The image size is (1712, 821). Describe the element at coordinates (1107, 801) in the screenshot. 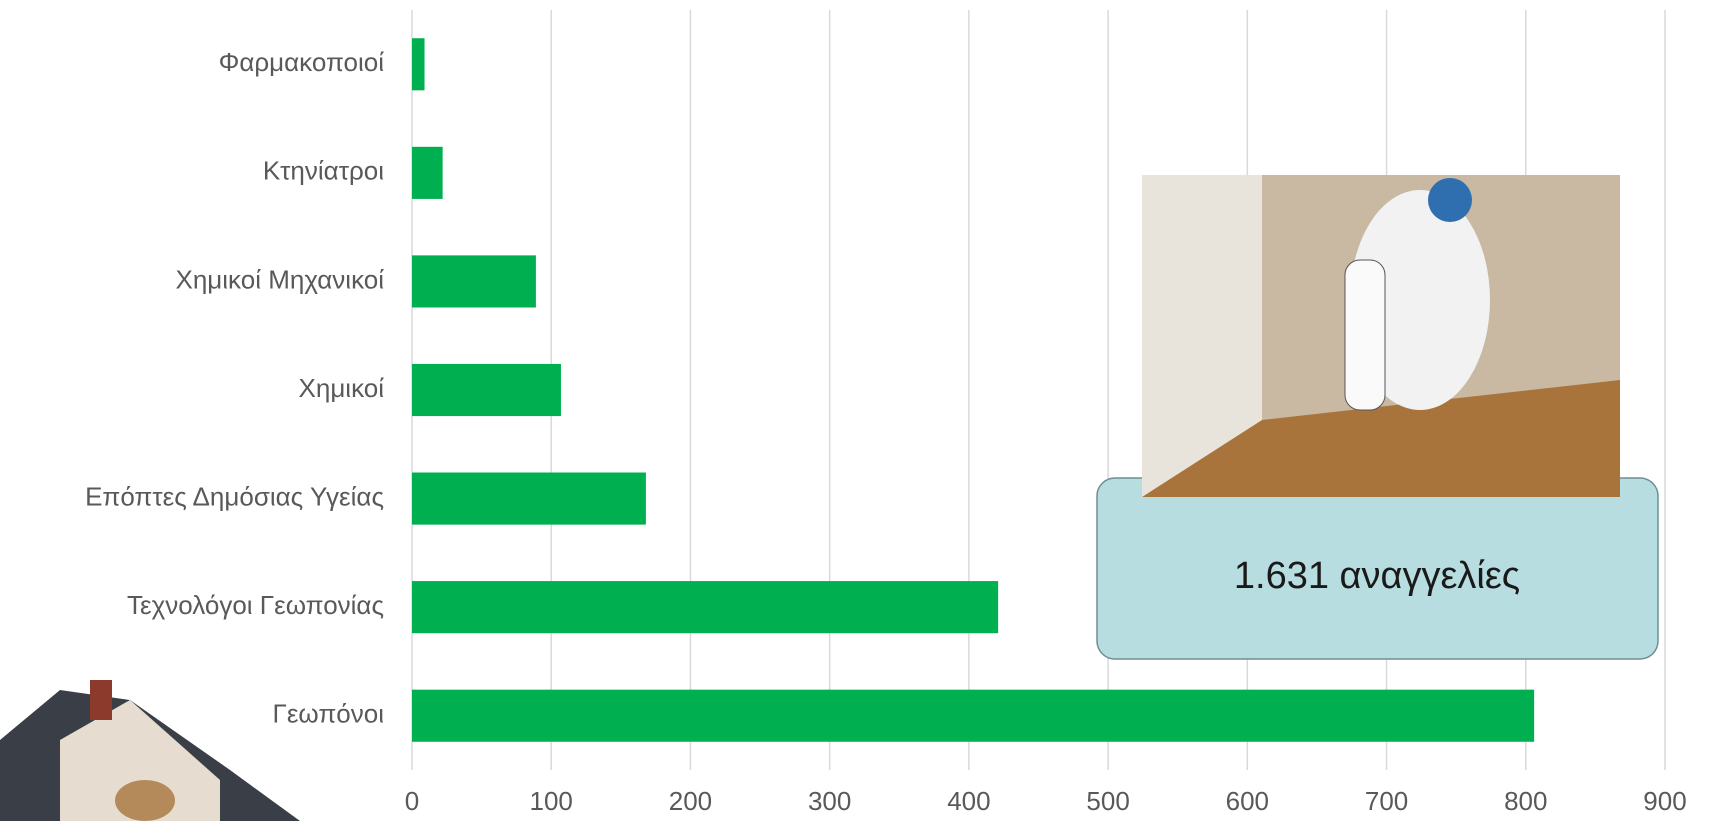

I see `x-tick-label: 500` at that location.